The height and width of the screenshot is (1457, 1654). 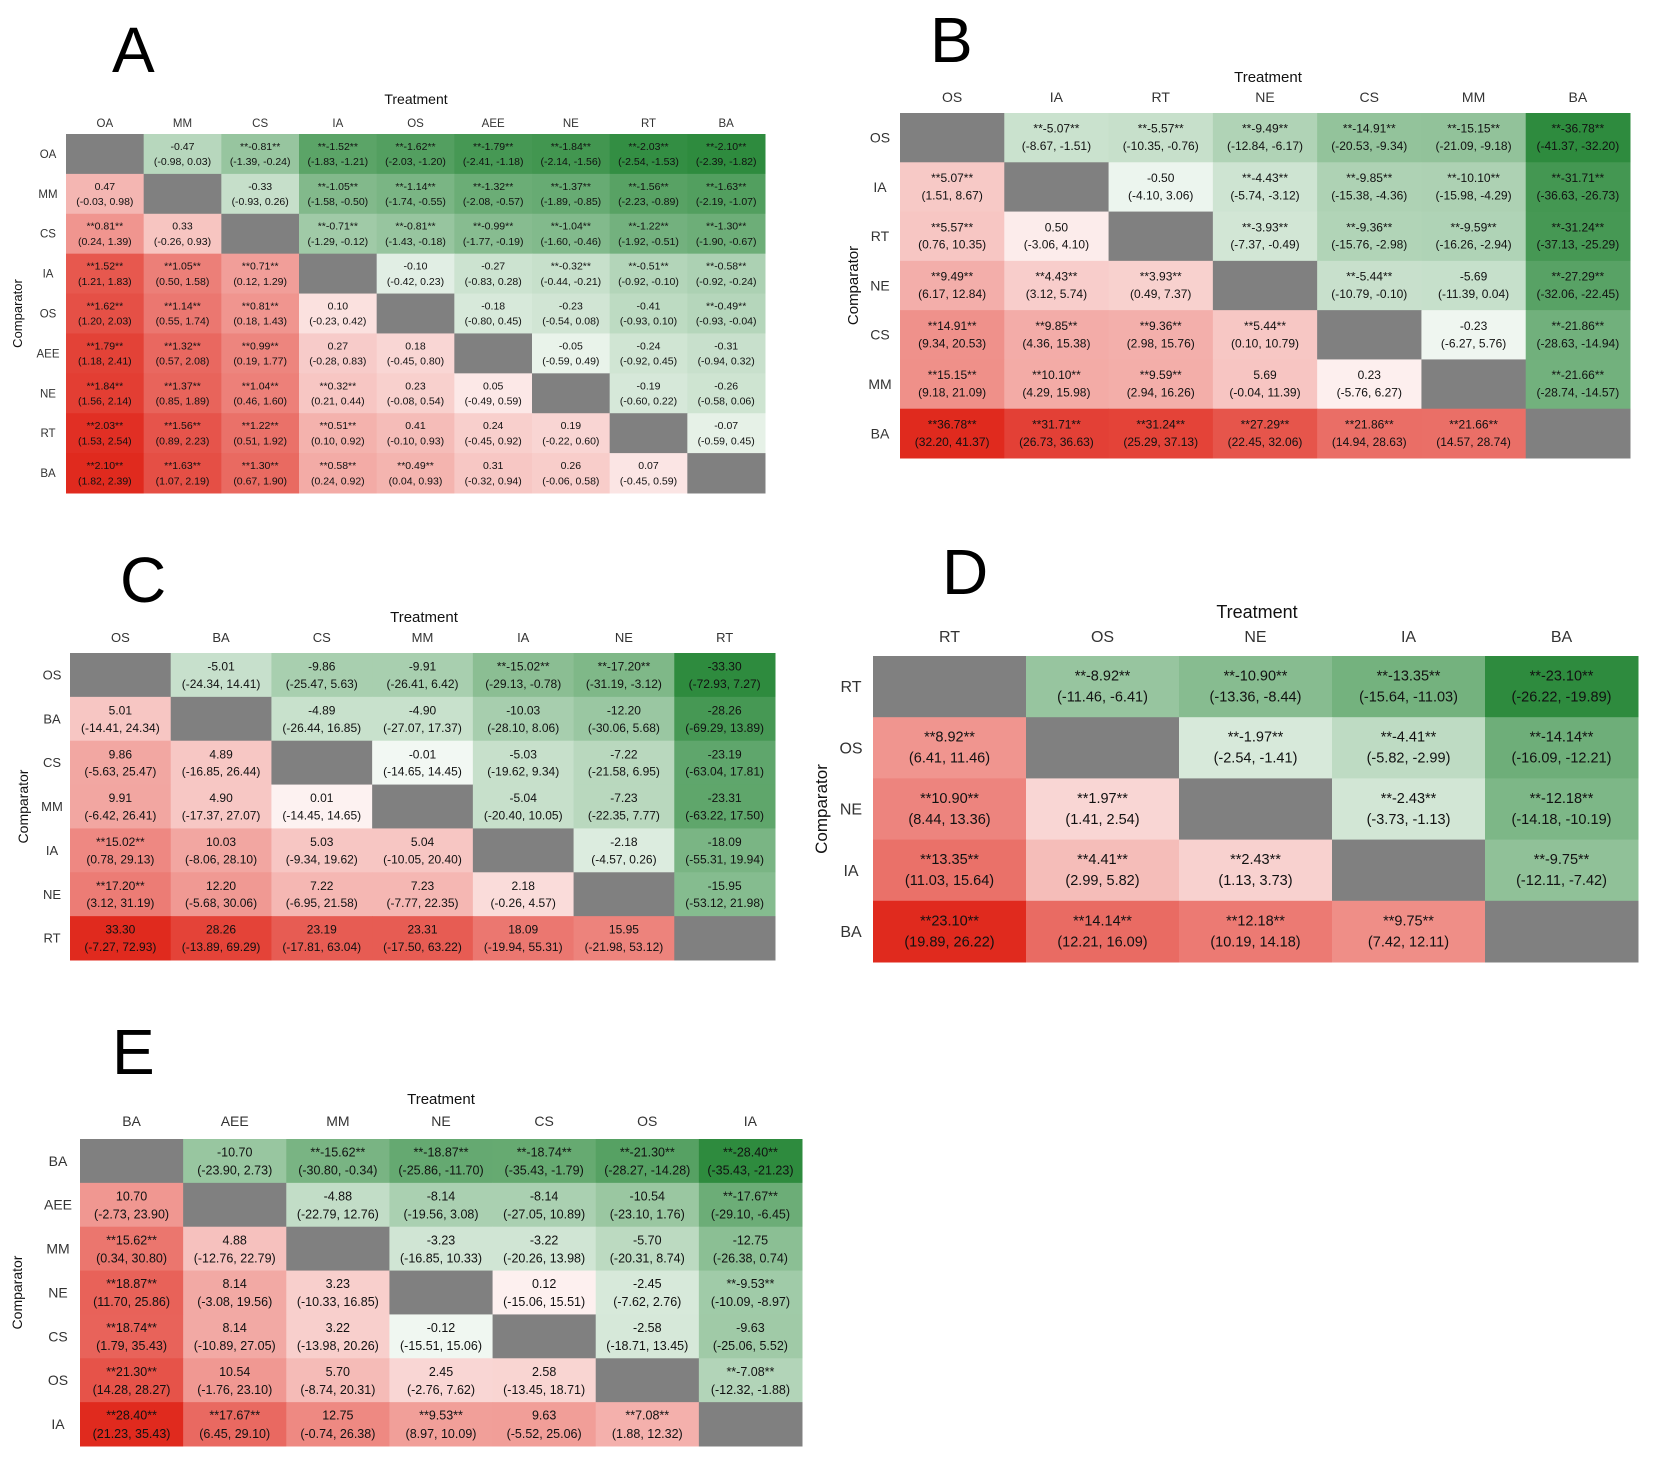 What do you see at coordinates (949, 738) in the screenshot?
I see `cell-estimate-d: **8.92**` at bounding box center [949, 738].